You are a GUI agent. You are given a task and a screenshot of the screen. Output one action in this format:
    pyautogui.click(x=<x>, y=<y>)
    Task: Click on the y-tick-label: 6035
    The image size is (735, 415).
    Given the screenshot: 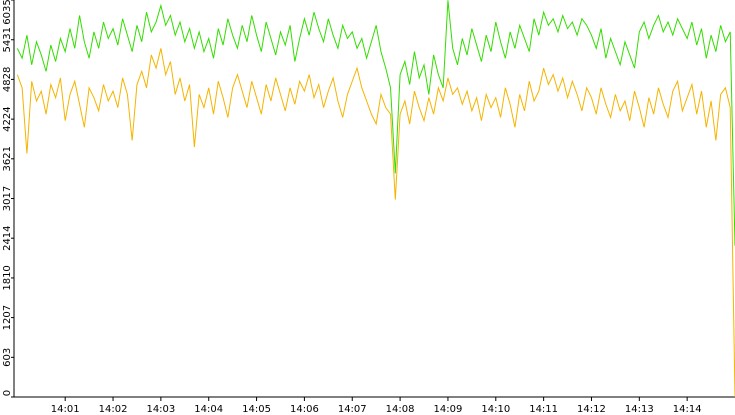 What is the action you would take?
    pyautogui.click(x=7, y=12)
    